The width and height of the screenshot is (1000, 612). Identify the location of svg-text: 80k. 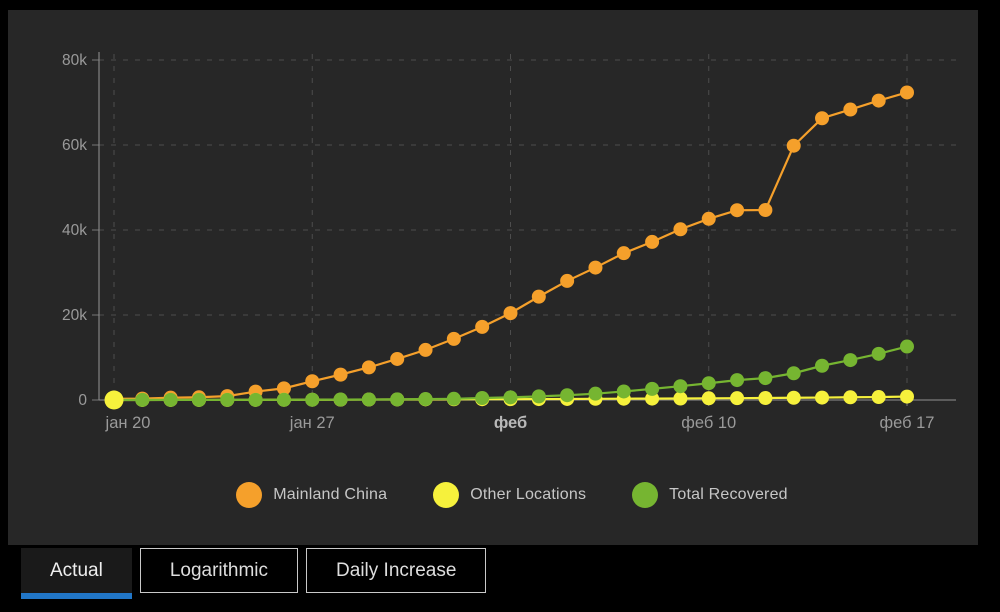
(74, 60).